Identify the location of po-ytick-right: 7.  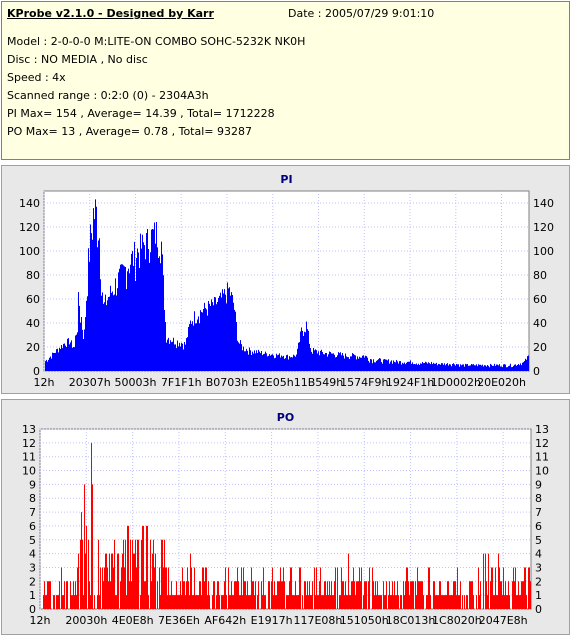
(538, 512).